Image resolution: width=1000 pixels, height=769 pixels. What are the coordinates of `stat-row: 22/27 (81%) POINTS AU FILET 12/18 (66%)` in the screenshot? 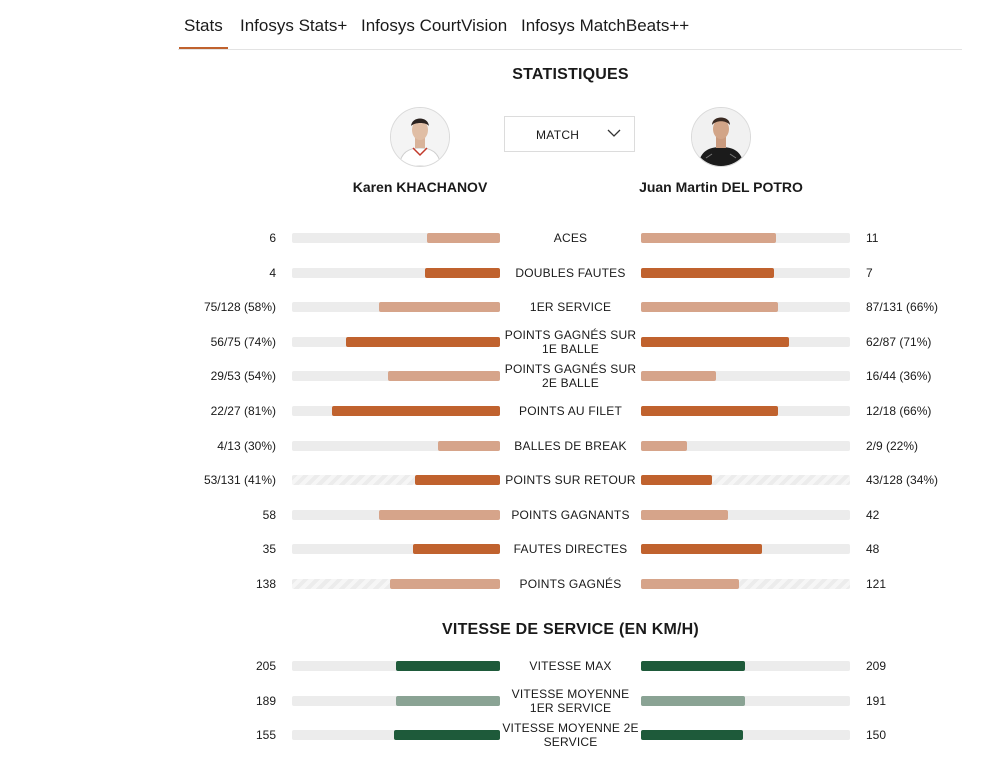 It's located at (500, 411).